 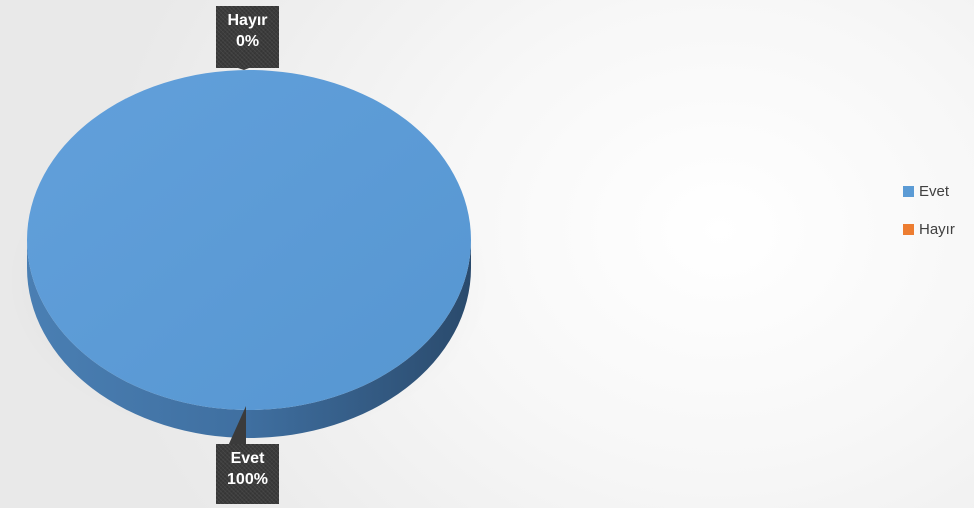 I want to click on leader-line-evet, so click(x=237, y=426).